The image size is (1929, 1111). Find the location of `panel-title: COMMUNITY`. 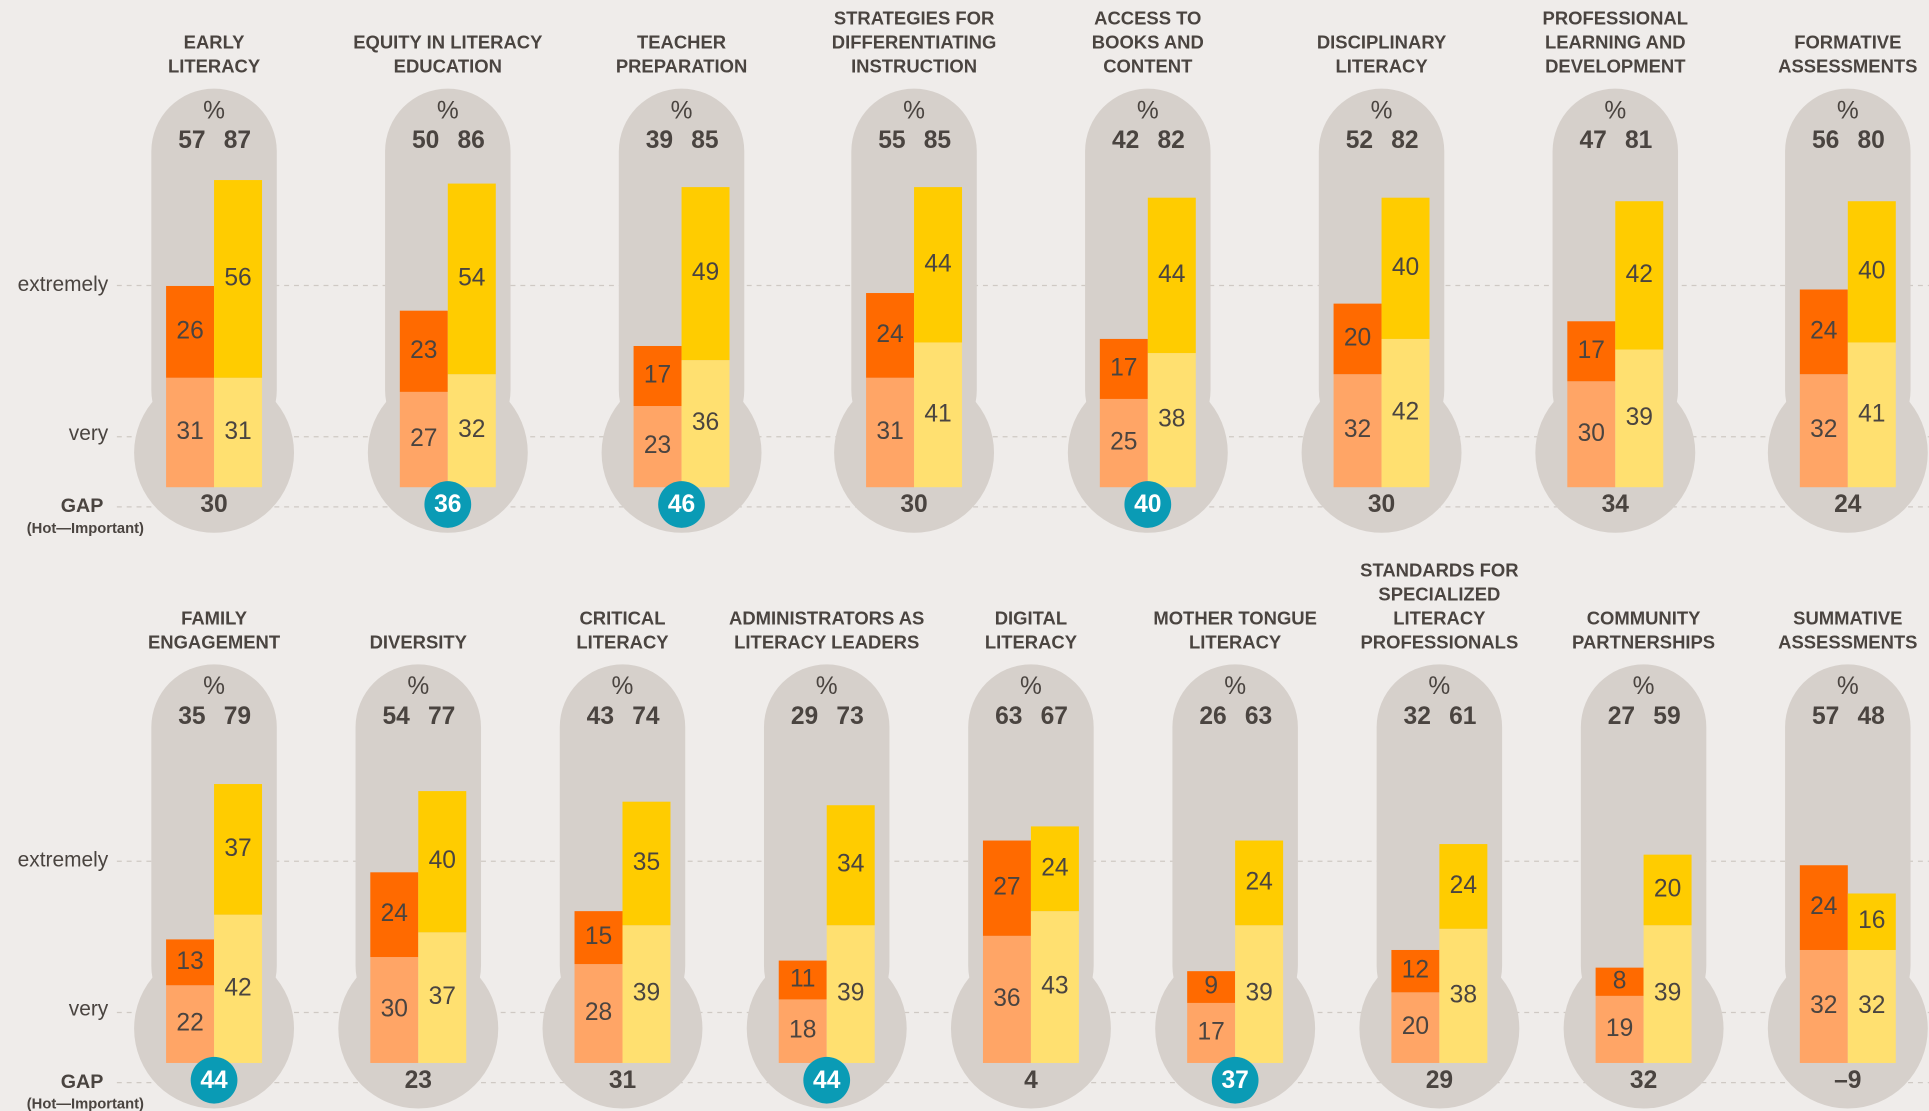

panel-title: COMMUNITY is located at coordinates (1644, 617).